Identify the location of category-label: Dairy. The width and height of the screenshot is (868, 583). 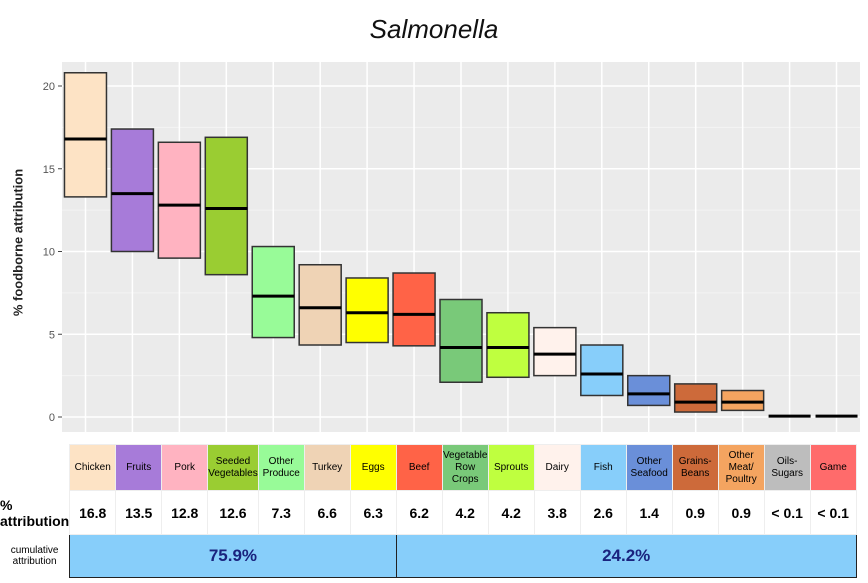
(557, 467).